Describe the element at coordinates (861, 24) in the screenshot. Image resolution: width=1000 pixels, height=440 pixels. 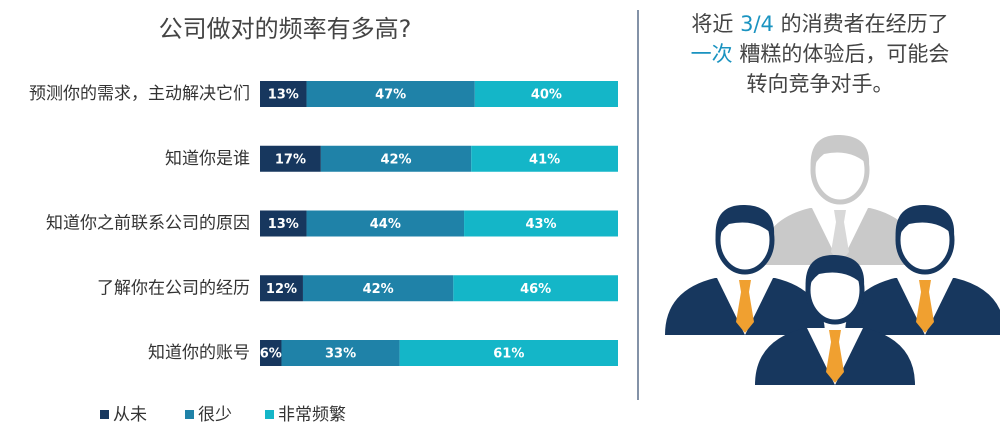
I see `callout-text: 的消费者在经历了` at that location.